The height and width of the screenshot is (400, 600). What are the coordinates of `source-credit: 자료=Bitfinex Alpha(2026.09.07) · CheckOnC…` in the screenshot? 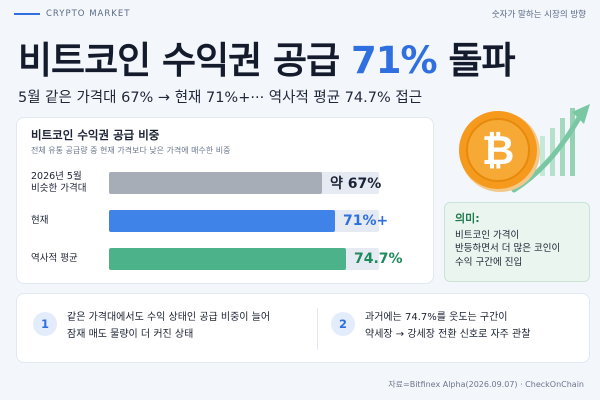 It's located at (486, 384).